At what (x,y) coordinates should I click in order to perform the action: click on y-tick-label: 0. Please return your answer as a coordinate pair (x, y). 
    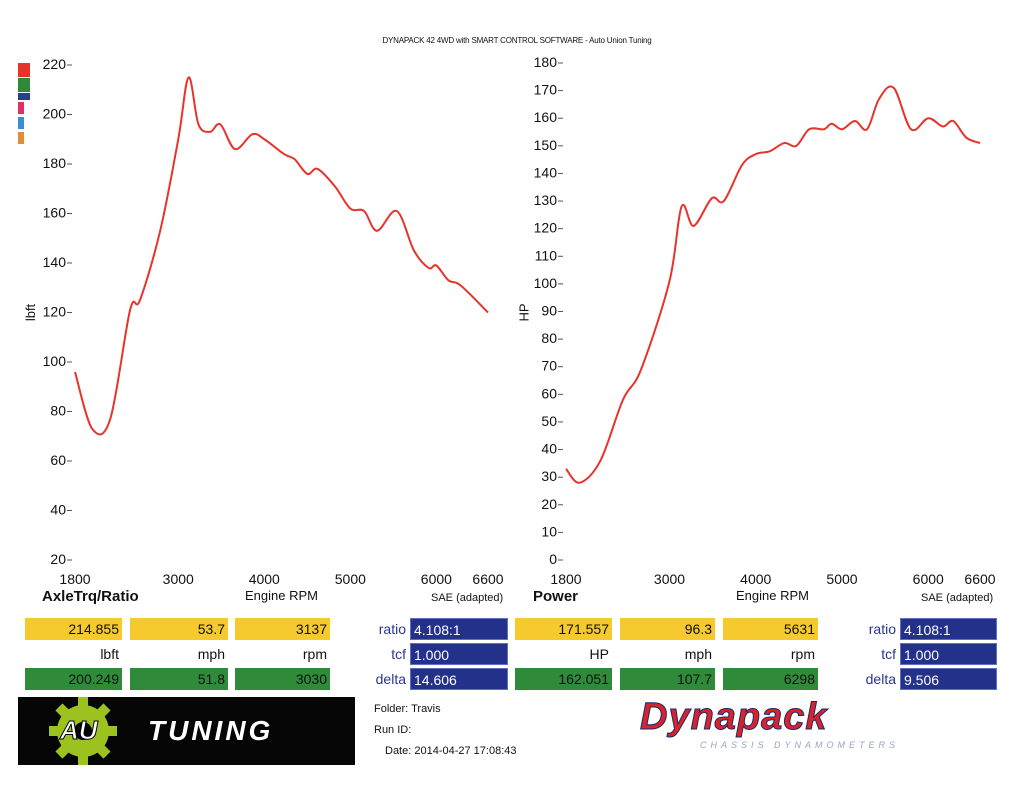
    Looking at the image, I should click on (553, 559).